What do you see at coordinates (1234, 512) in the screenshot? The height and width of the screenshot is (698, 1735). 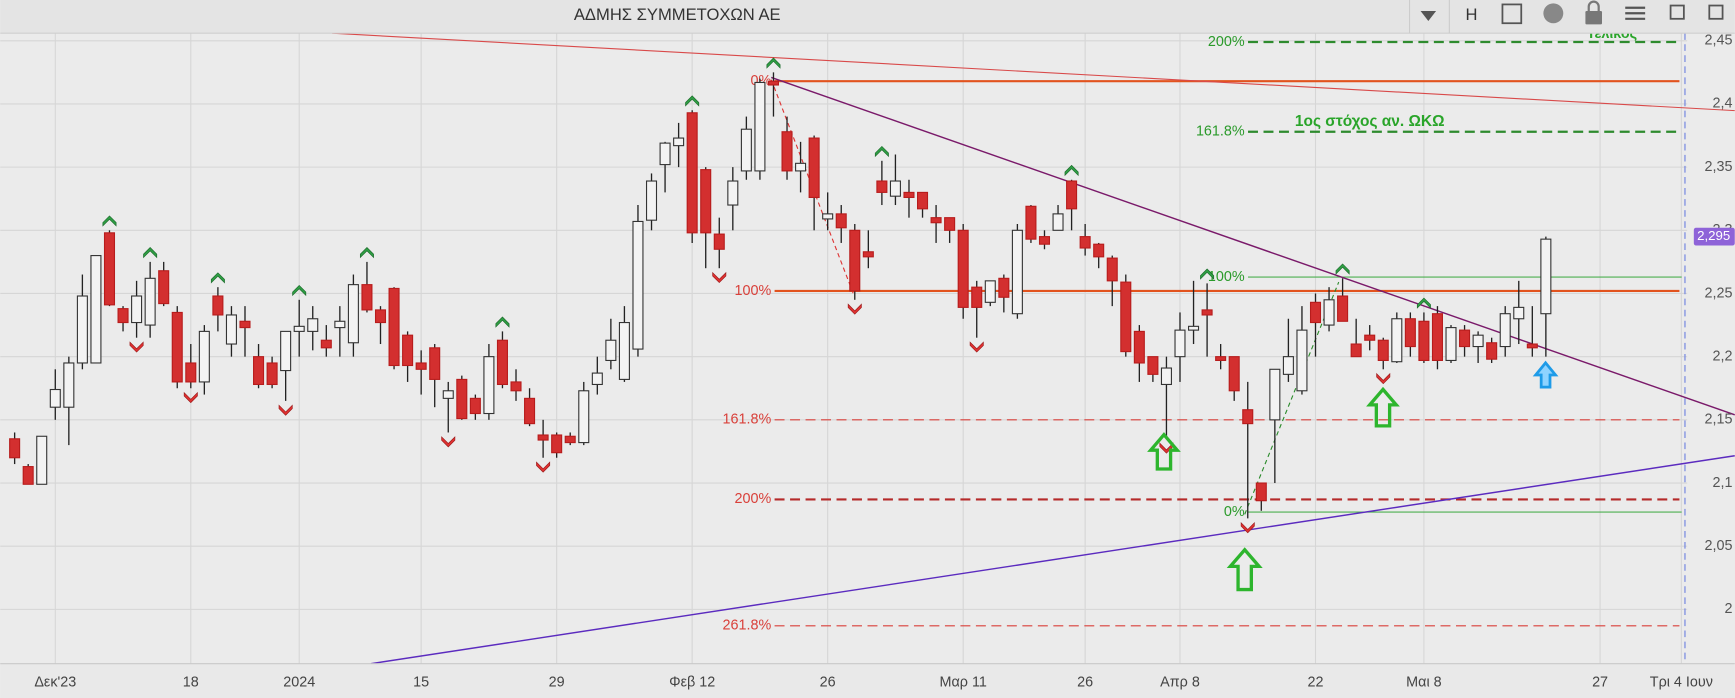 I see `fib-label: 0%` at bounding box center [1234, 512].